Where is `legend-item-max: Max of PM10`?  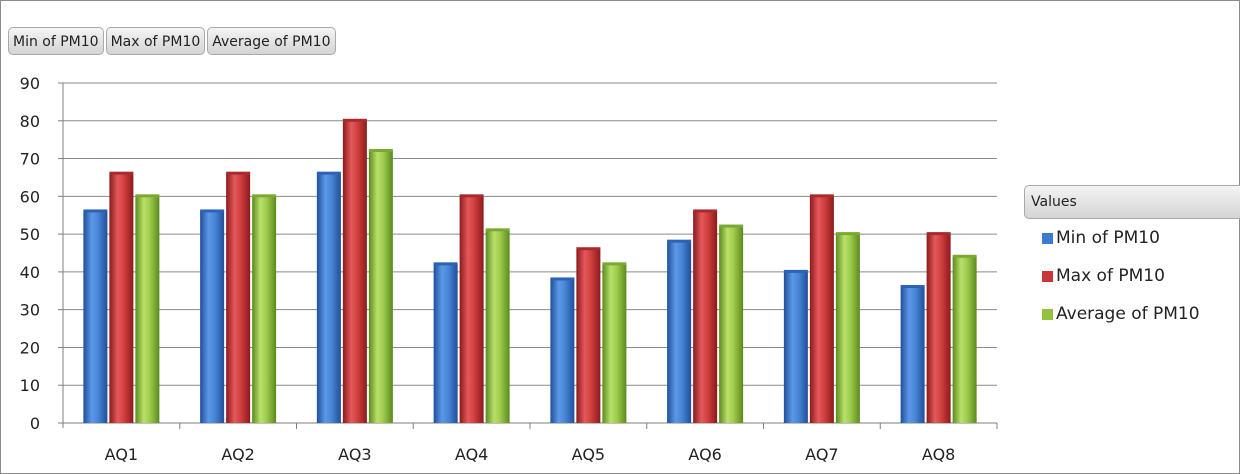 legend-item-max: Max of PM10 is located at coordinates (1132, 276).